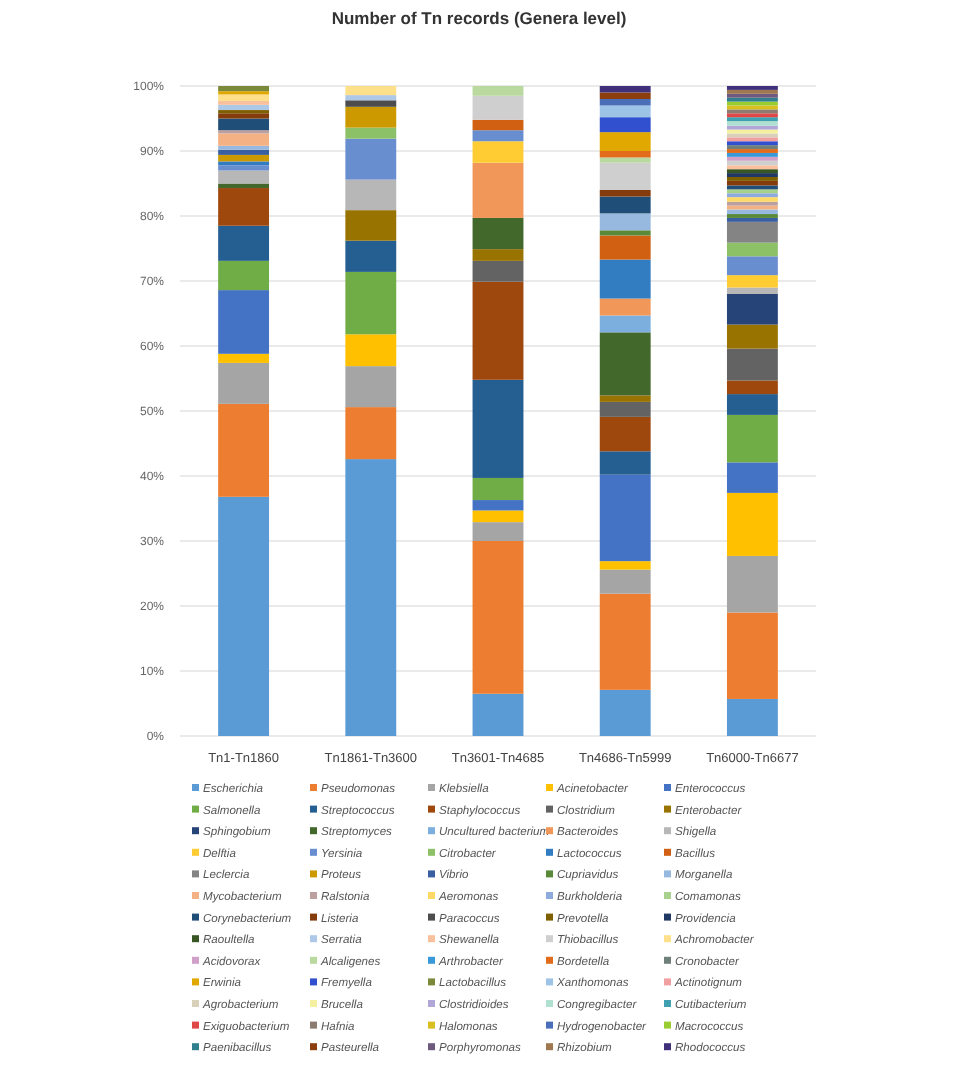 The width and height of the screenshot is (958, 1072). I want to click on chart-title: Number of Tn records (Genera level), so click(479, 18).